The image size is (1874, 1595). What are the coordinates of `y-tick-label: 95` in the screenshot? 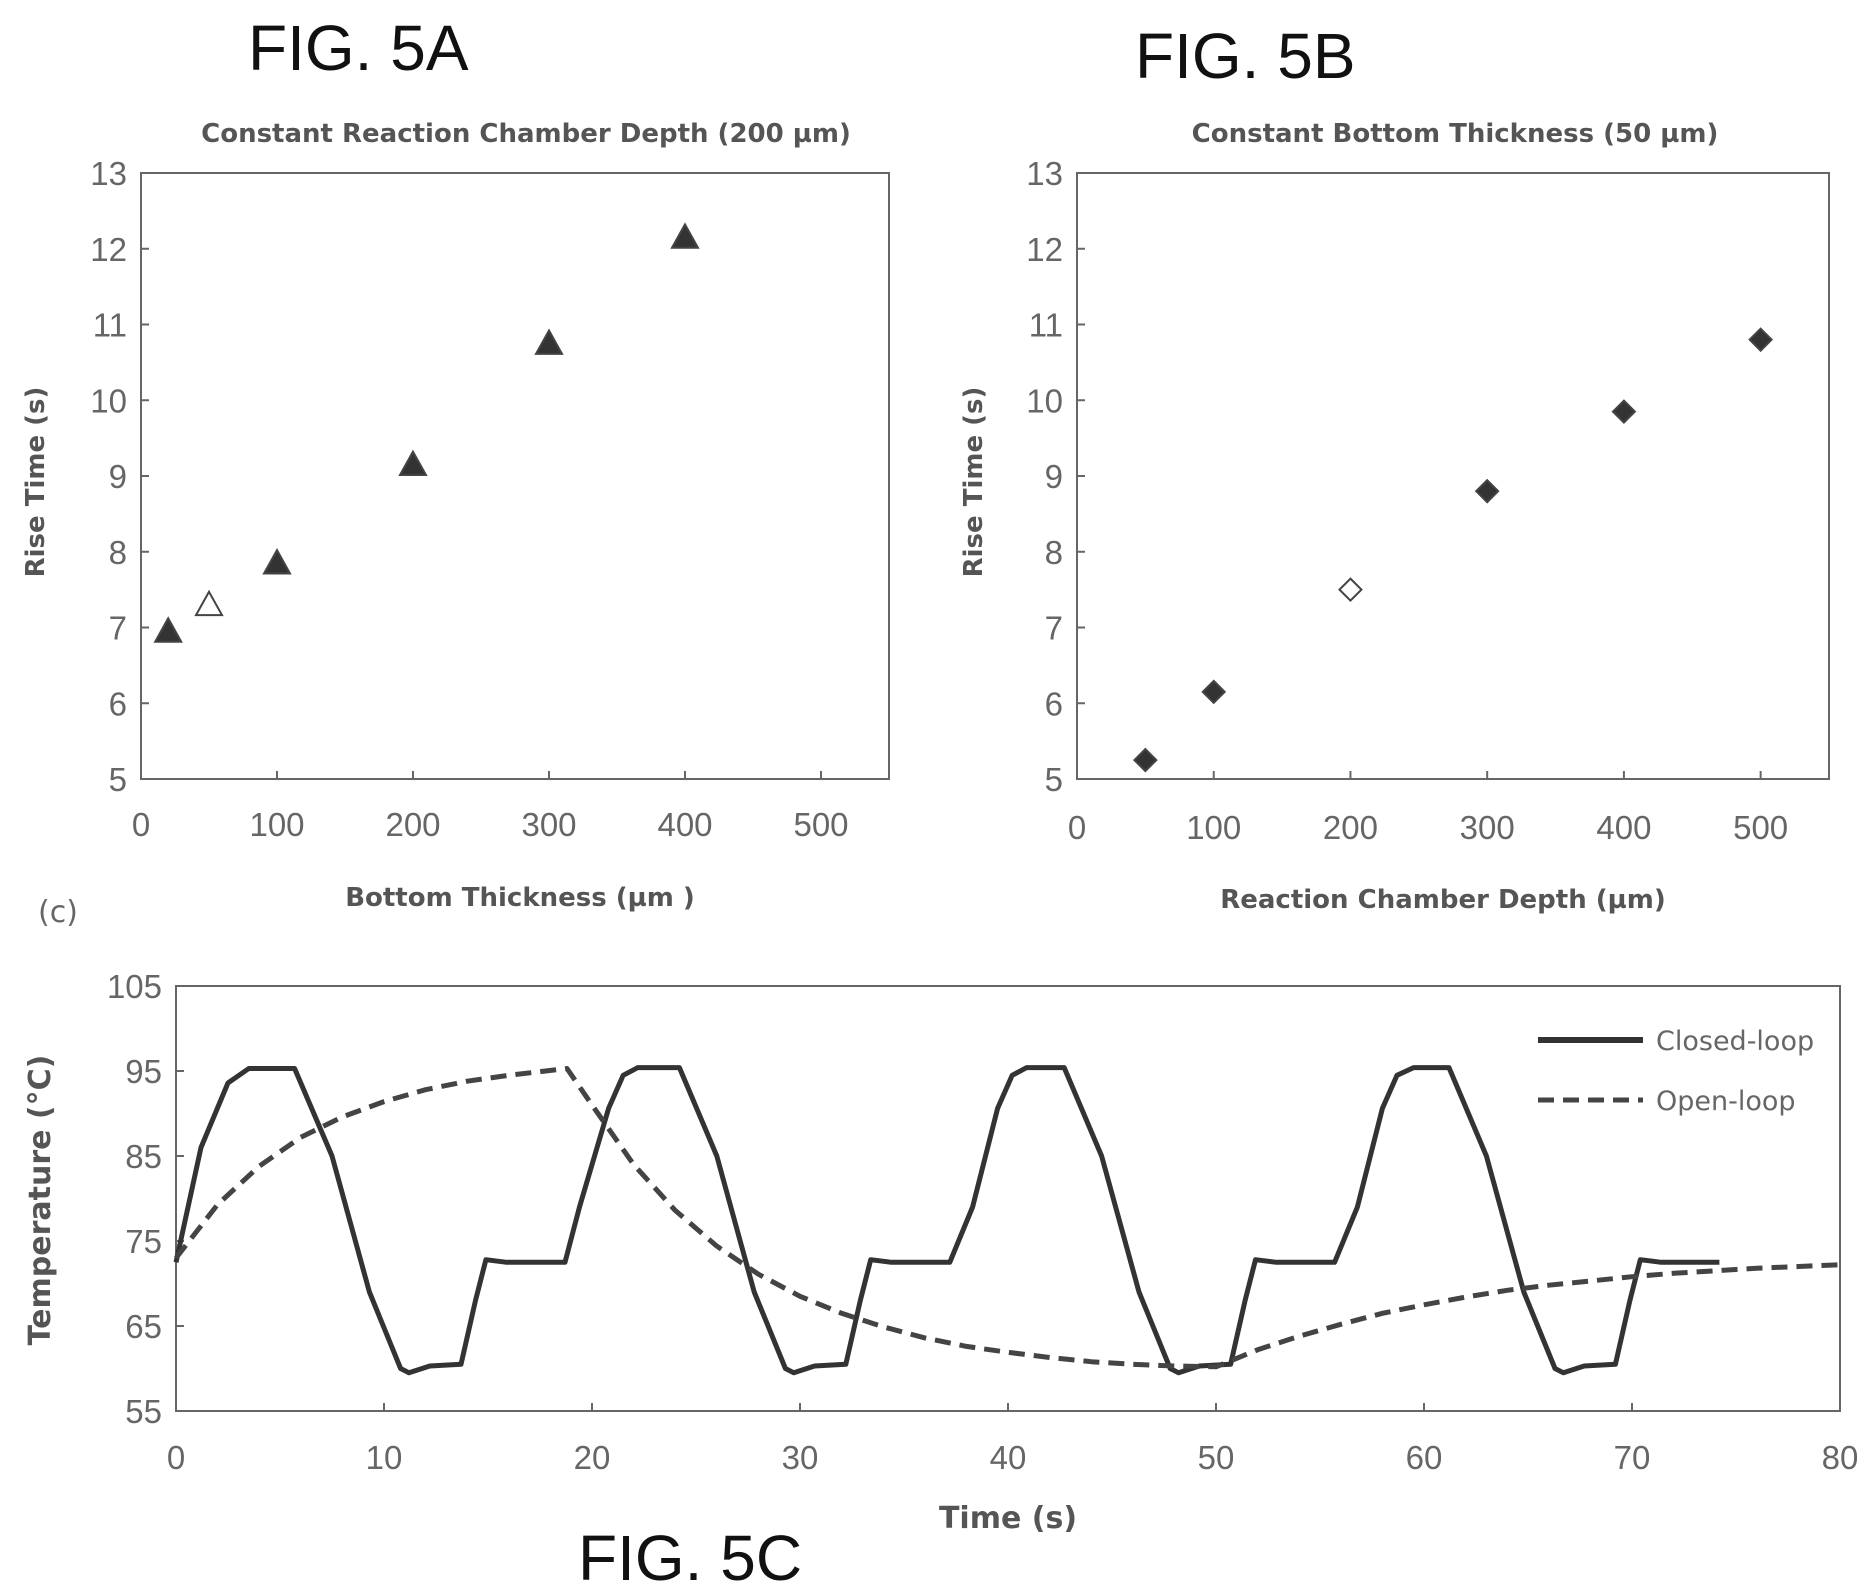 It's located at (143, 1071).